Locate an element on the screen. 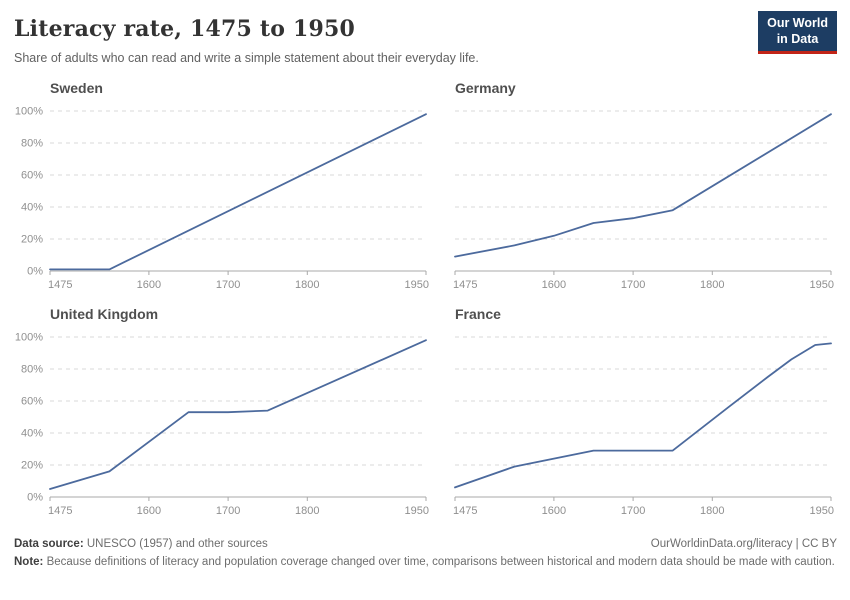 The width and height of the screenshot is (850, 600). logo-line-2: in Data is located at coordinates (797, 38).